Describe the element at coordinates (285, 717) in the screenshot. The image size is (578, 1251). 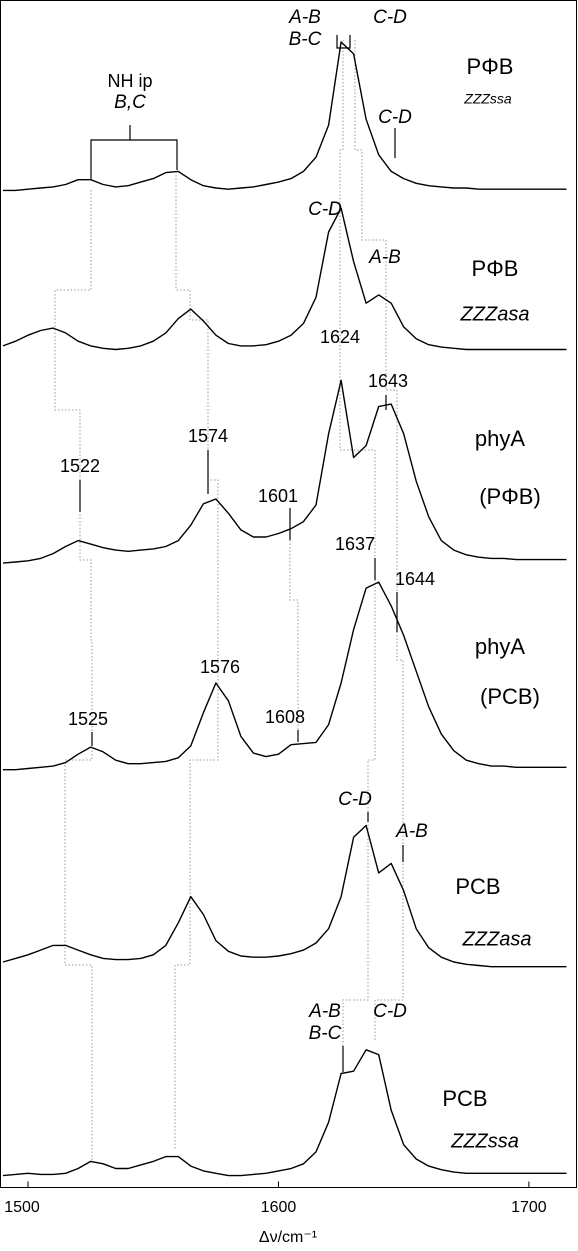
I see `annotation: 1608` at that location.